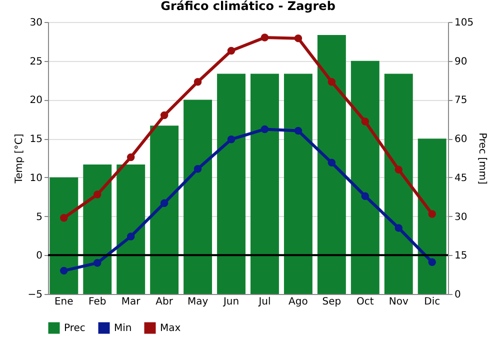  Describe the element at coordinates (365, 302) in the screenshot. I see `x-tick-label: Oct` at that location.